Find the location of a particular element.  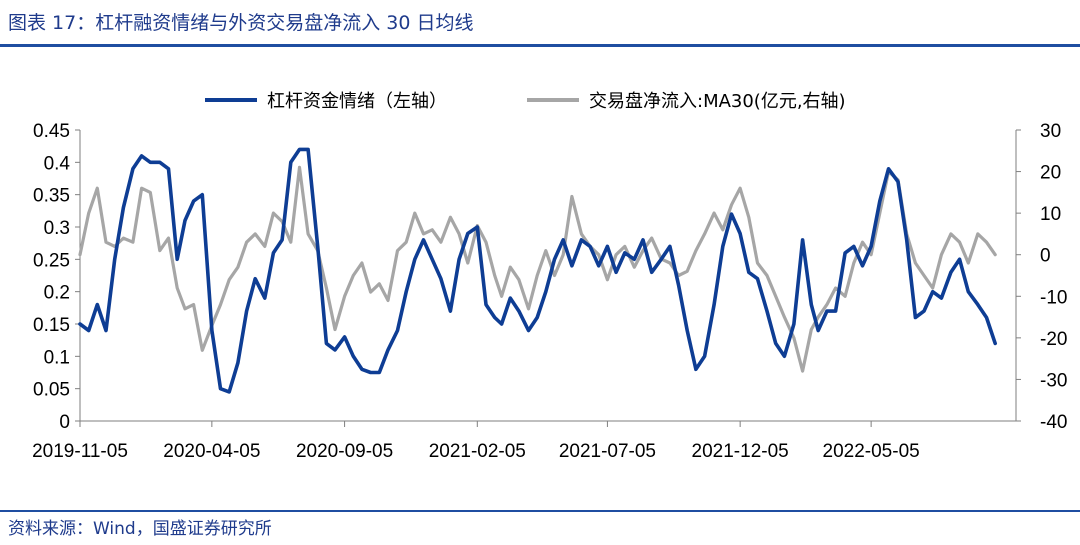

left-axis-tick-label: 0.45 is located at coordinates (51, 131).